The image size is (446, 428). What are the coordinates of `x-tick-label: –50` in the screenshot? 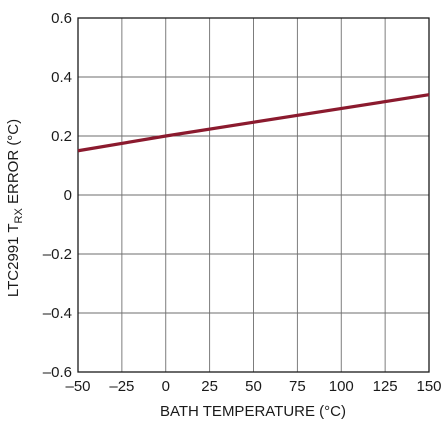 It's located at (77, 386).